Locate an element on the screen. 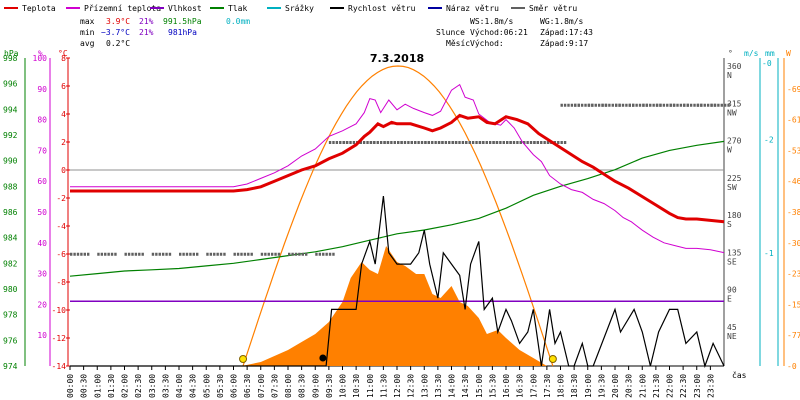 The width and height of the screenshot is (800, 400). legend-label: Náraz větru is located at coordinates (472, 8).